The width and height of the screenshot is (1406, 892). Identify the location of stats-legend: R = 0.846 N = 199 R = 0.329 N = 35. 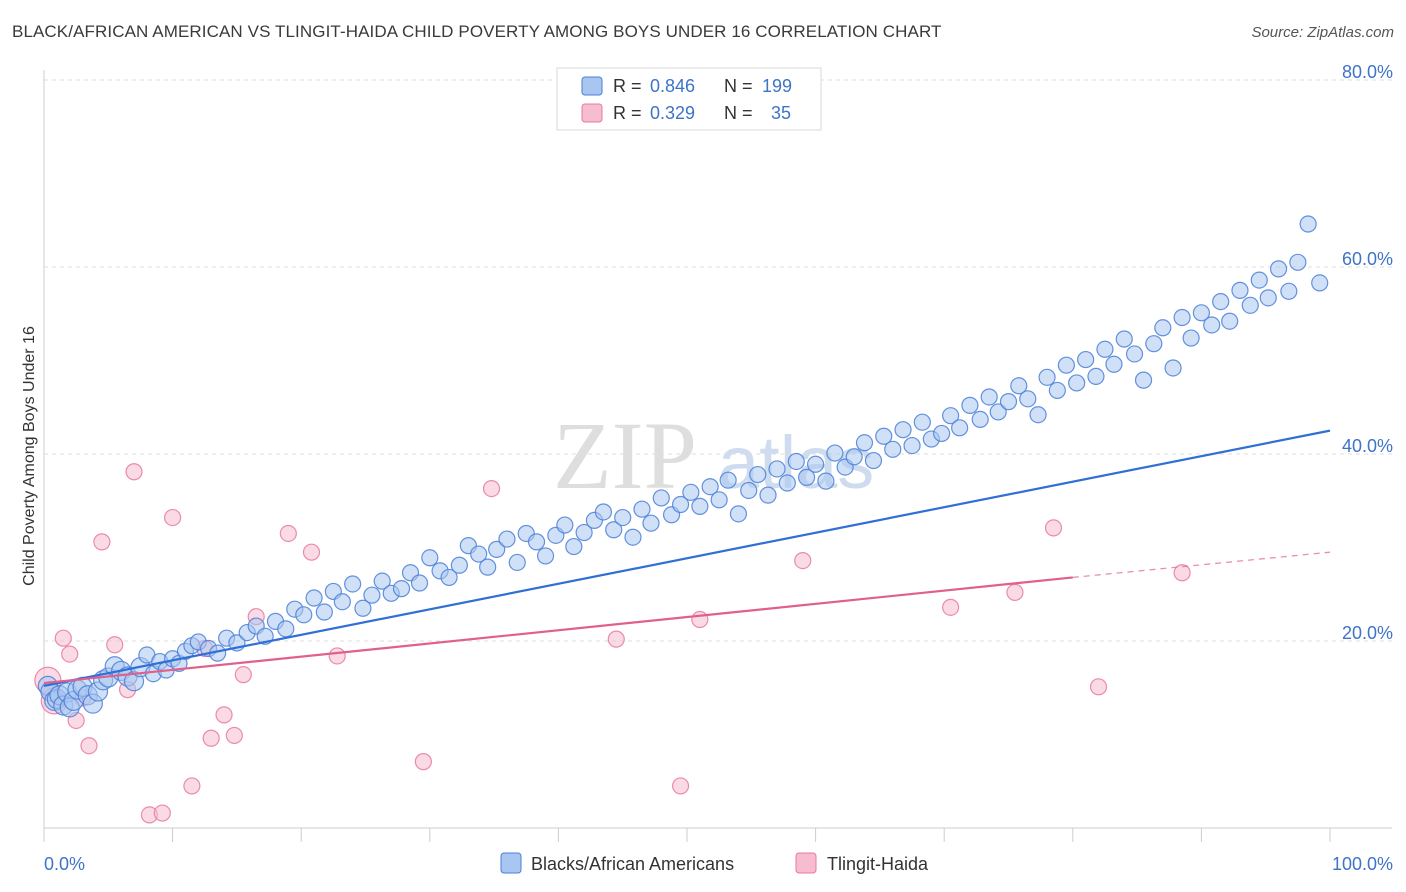
(689, 99).